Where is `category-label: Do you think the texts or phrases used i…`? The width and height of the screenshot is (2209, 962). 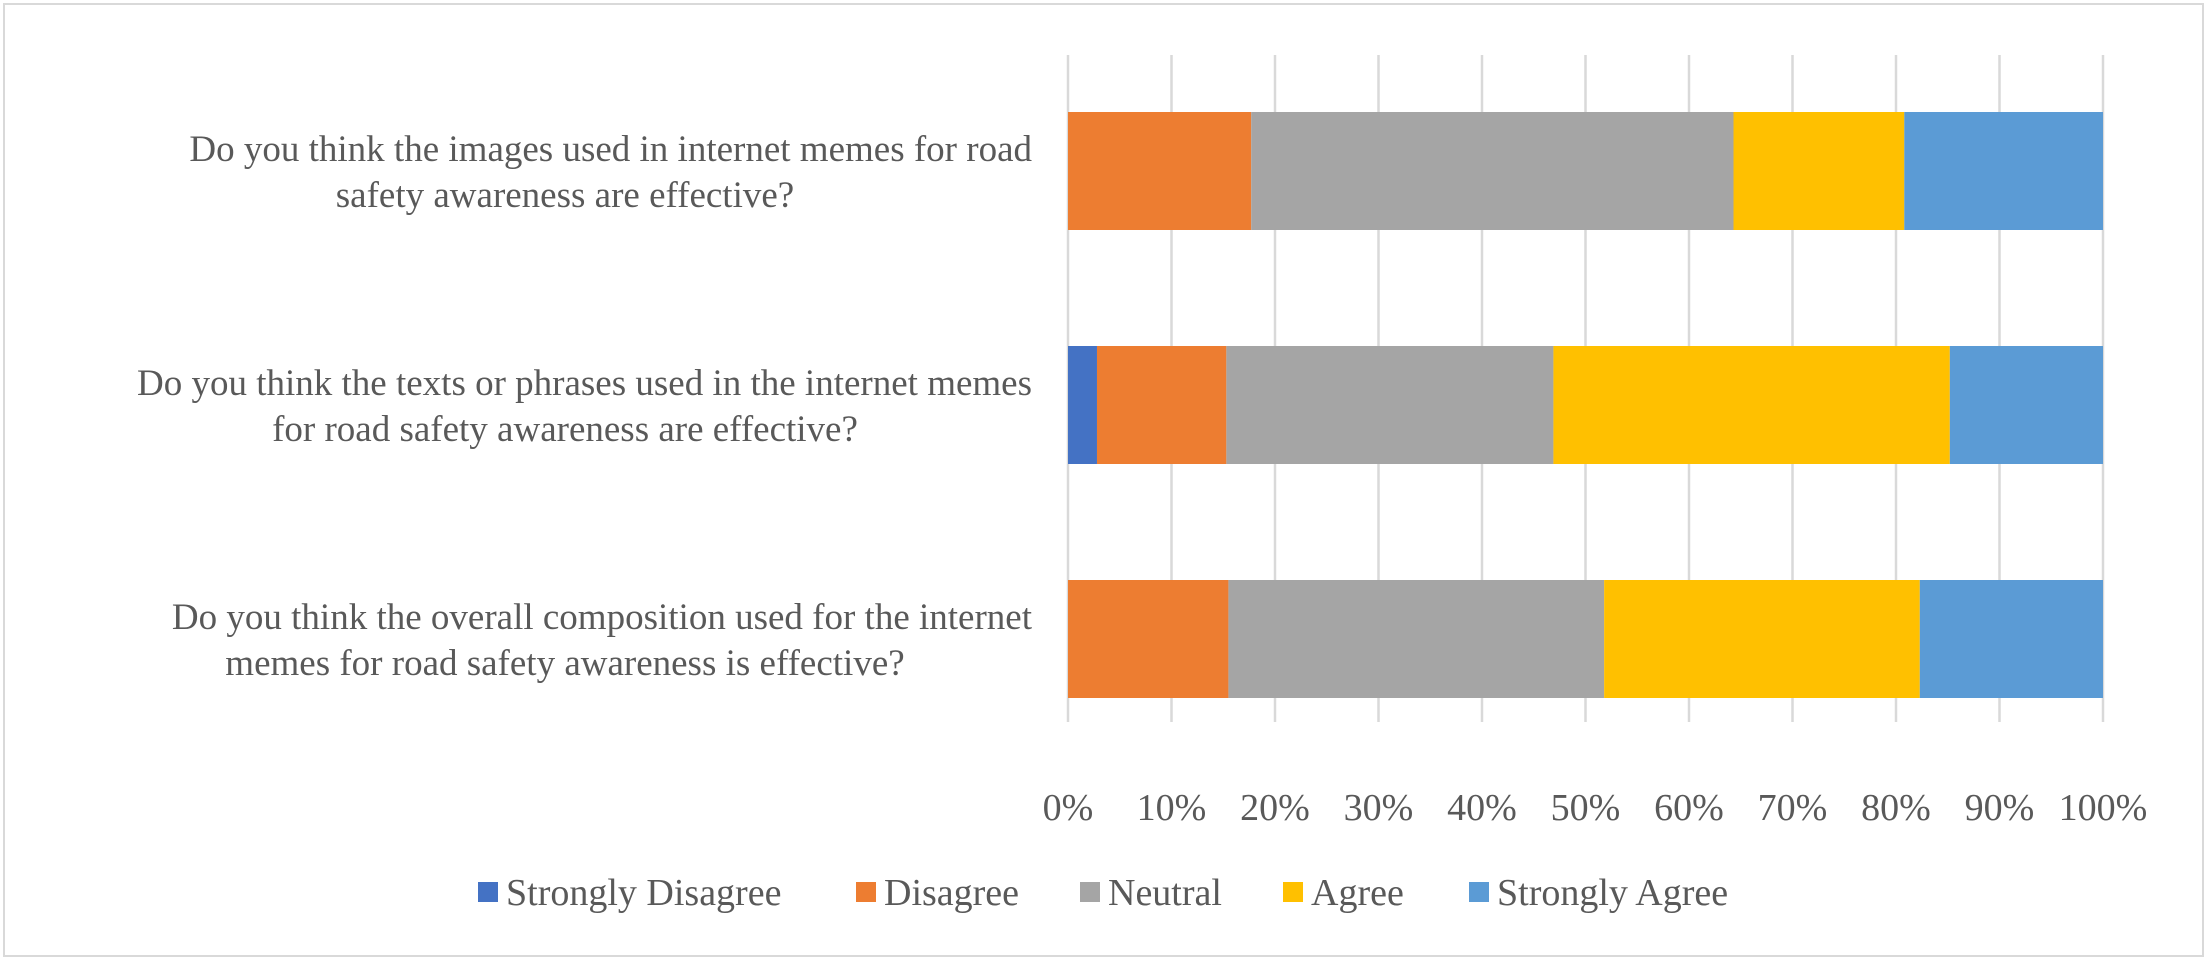
category-label: Do you think the texts or phrases used i… is located at coordinates (584, 383).